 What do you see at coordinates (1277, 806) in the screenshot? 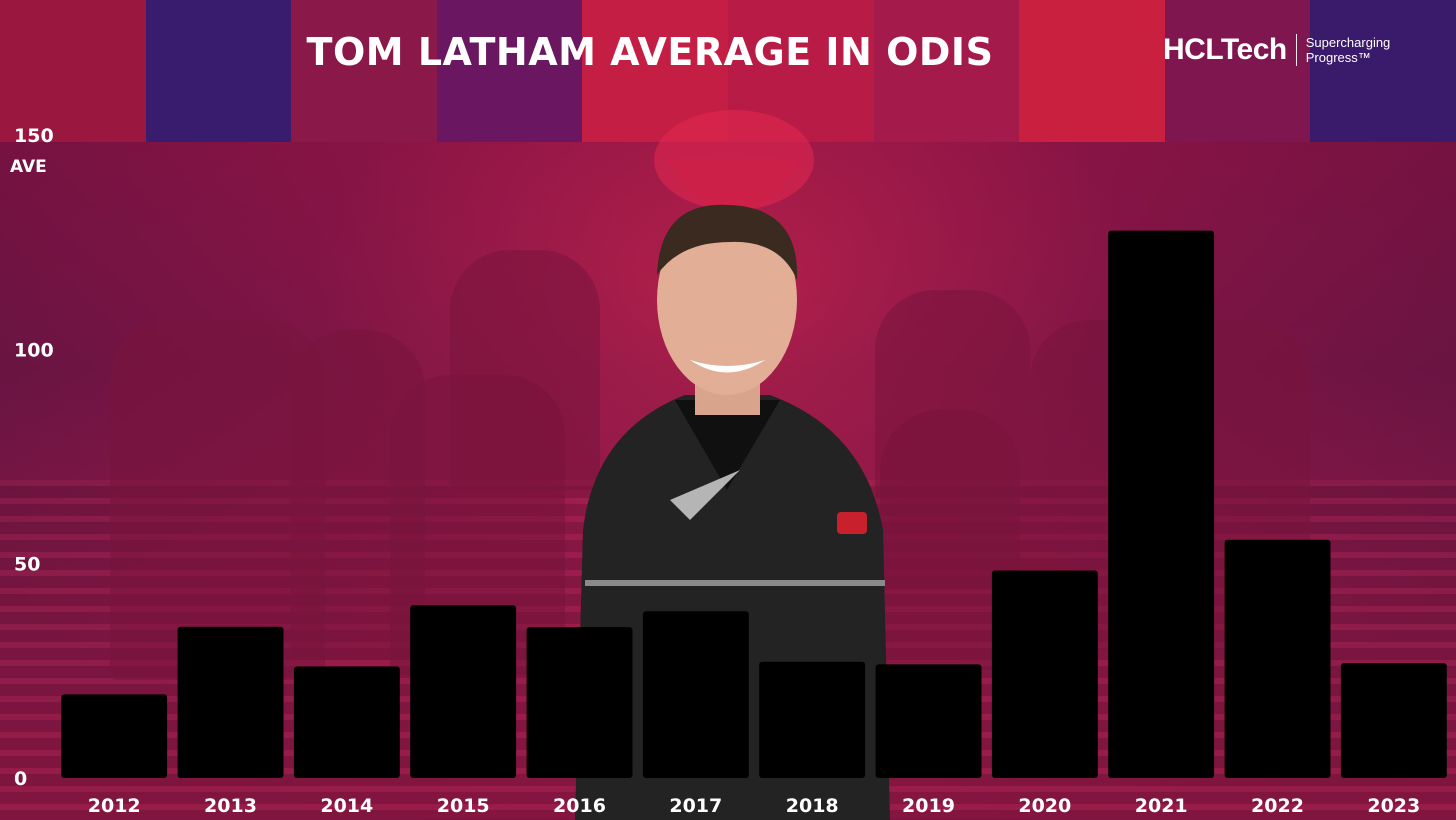
I see `x-tick-label: 2022` at bounding box center [1277, 806].